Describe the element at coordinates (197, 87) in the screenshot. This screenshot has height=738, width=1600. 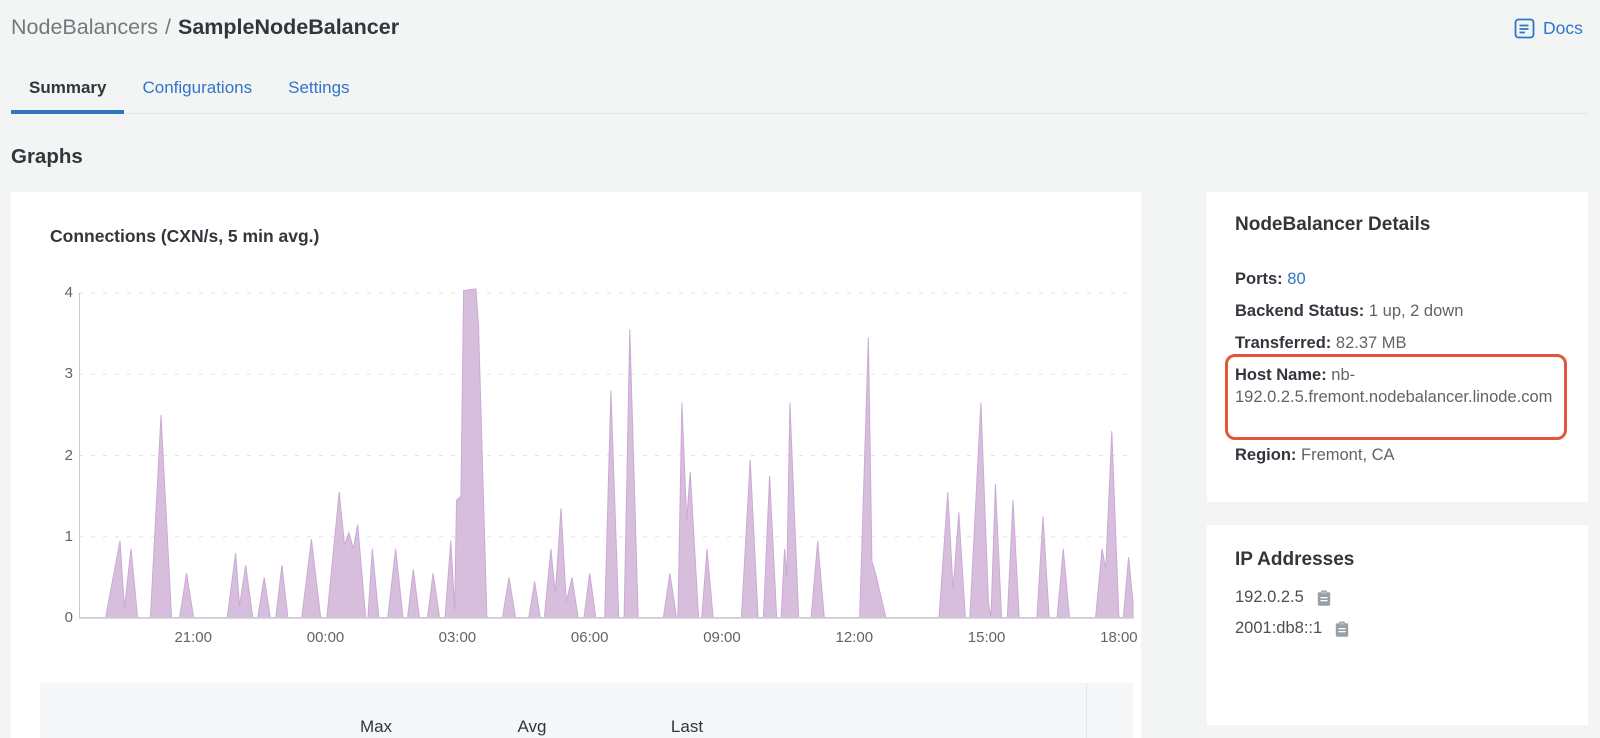
I see `tab-configurations: Configurations` at that location.